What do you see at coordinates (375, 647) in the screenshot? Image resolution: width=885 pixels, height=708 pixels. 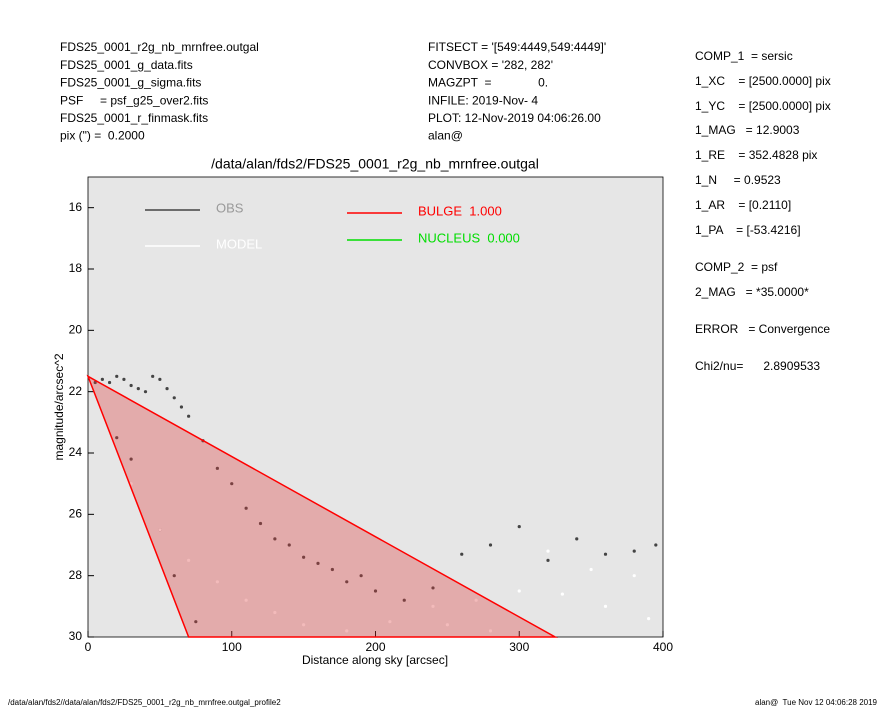 I see `x-tick-label: 200` at bounding box center [375, 647].